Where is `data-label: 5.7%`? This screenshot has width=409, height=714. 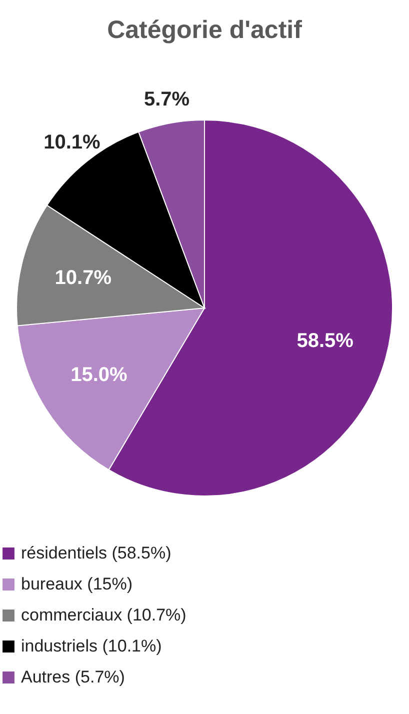
data-label: 5.7% is located at coordinates (167, 99).